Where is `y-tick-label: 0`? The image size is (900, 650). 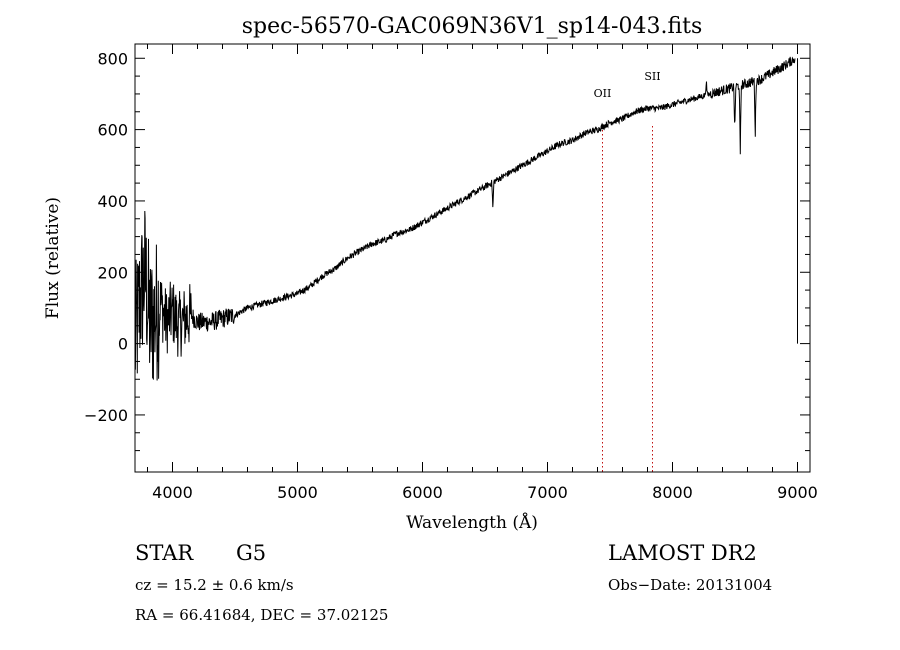 y-tick-label: 0 is located at coordinates (123, 344).